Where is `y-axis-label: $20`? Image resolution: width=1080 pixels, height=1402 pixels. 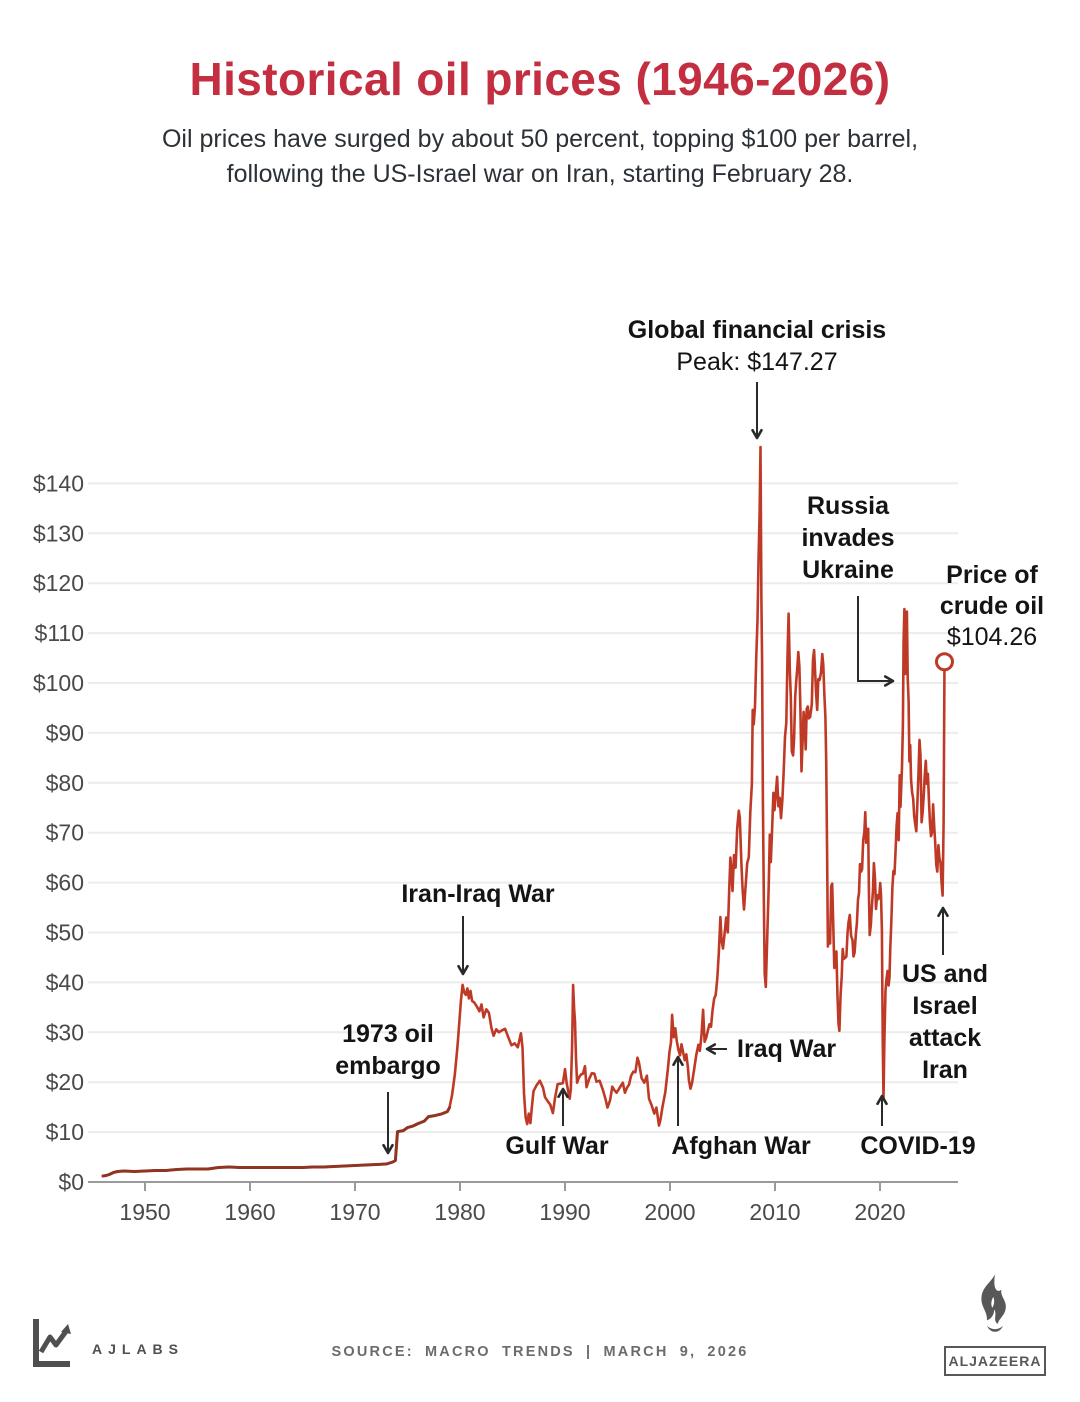
y-axis-label: $20 is located at coordinates (65, 1082).